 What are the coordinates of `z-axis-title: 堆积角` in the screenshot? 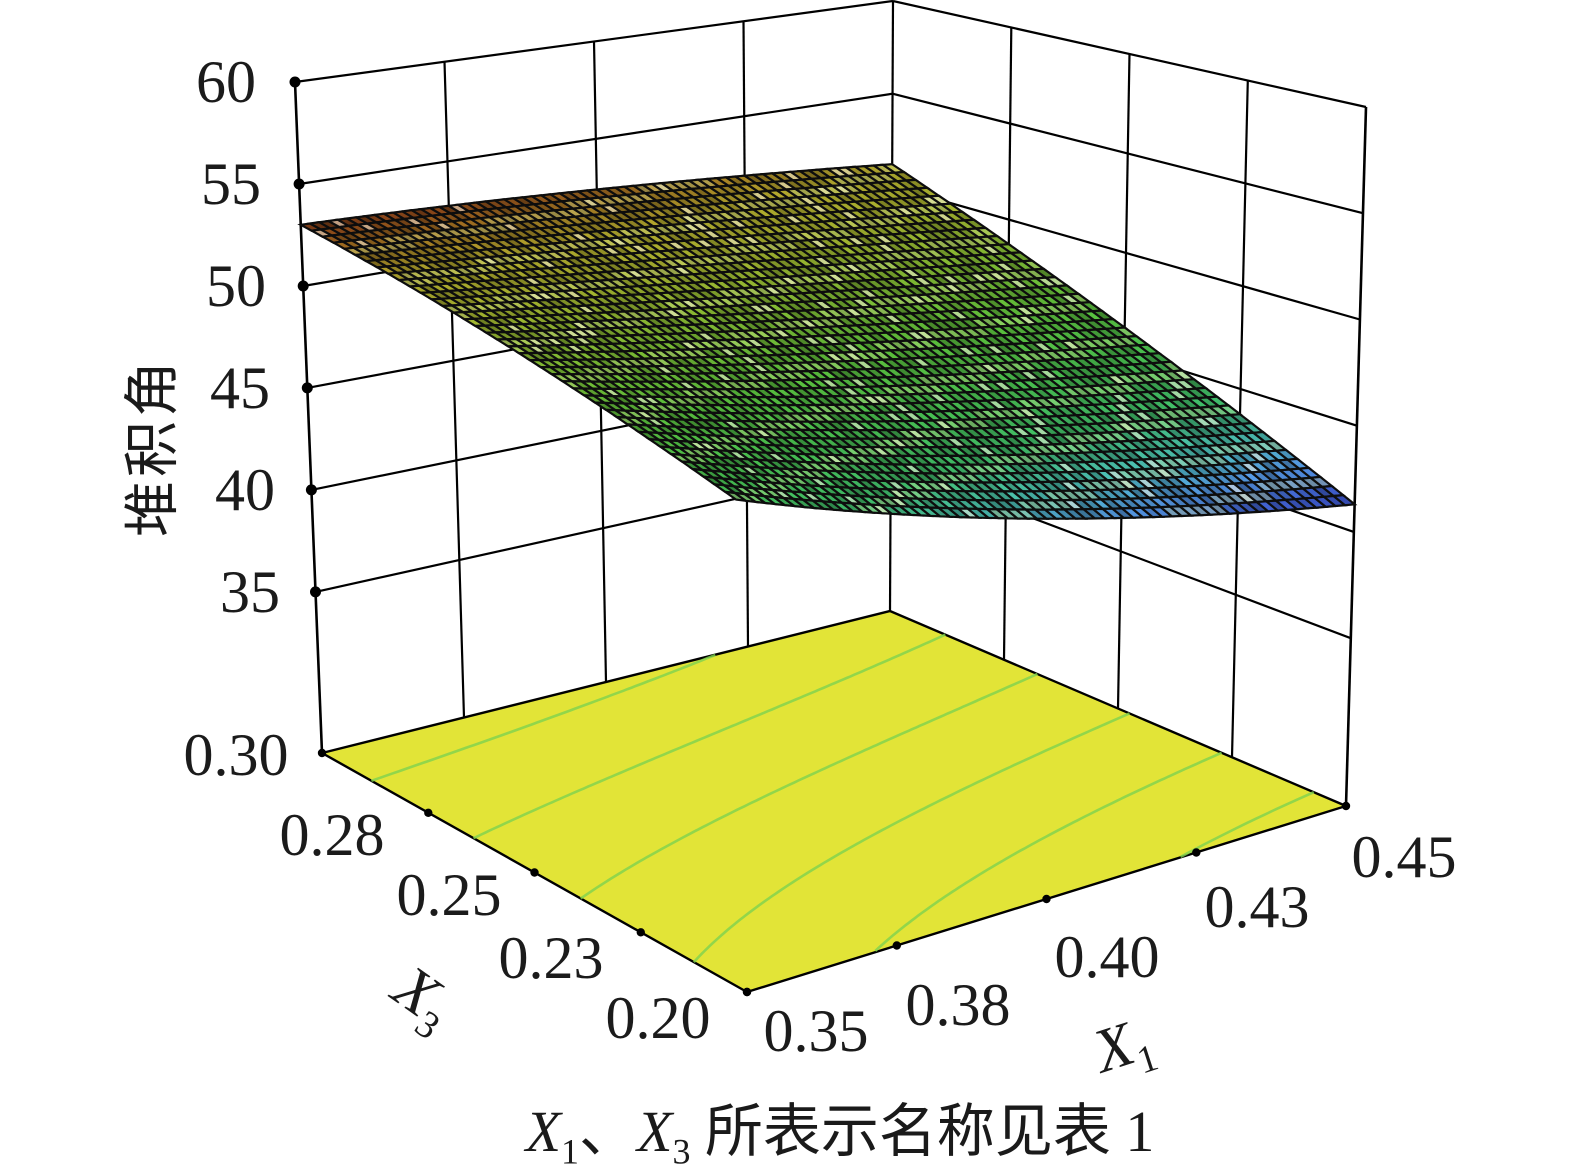 It's located at (153, 447).